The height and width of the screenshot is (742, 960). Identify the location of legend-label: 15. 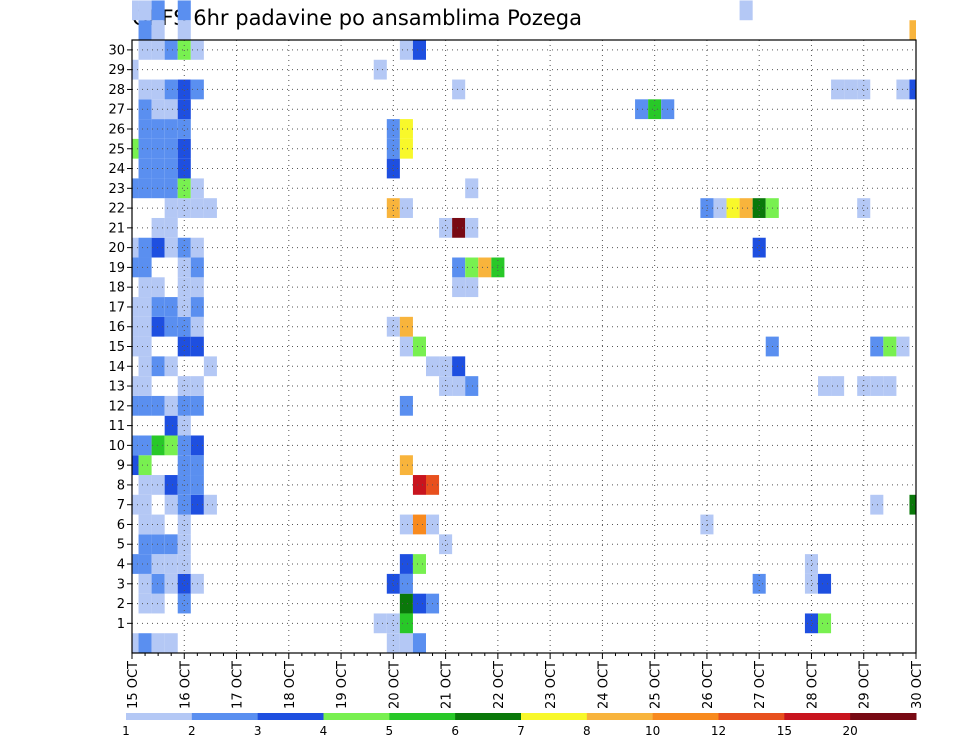
(784, 731).